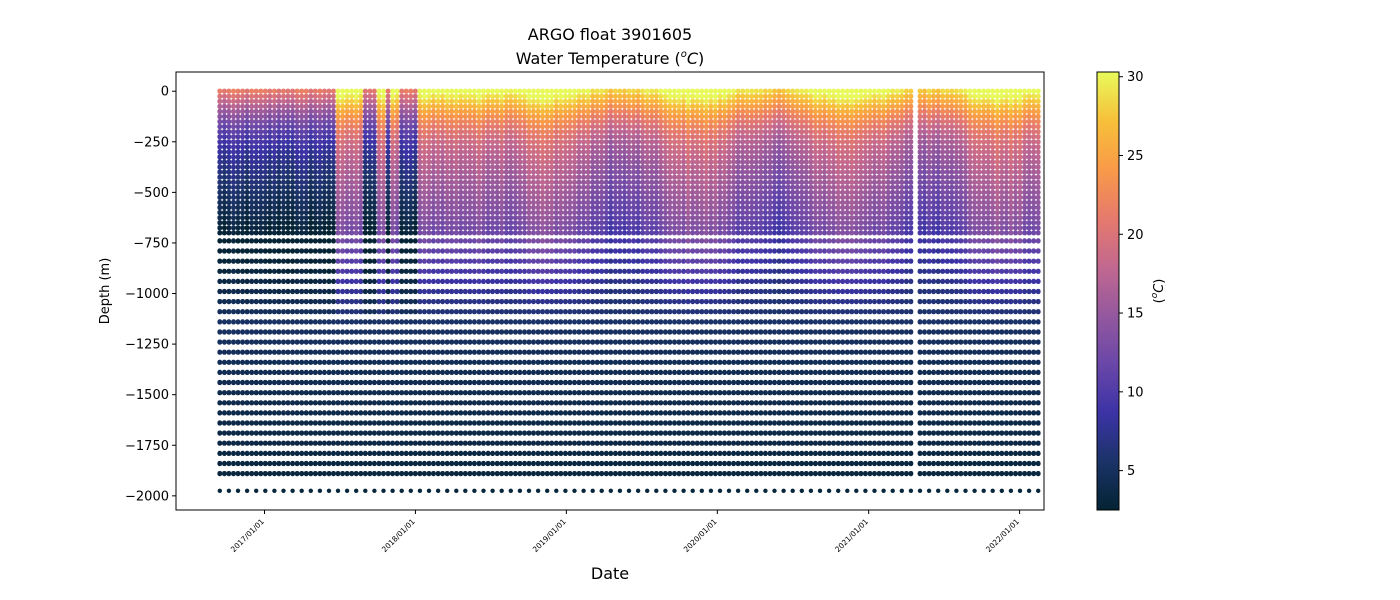  I want to click on profile-column, so click(397, 282).